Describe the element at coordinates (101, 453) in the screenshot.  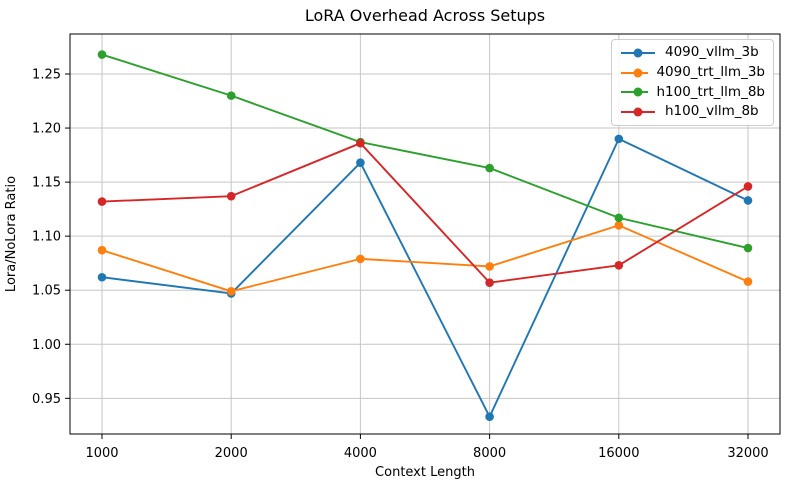
I see `x-tick-label: 1000` at that location.